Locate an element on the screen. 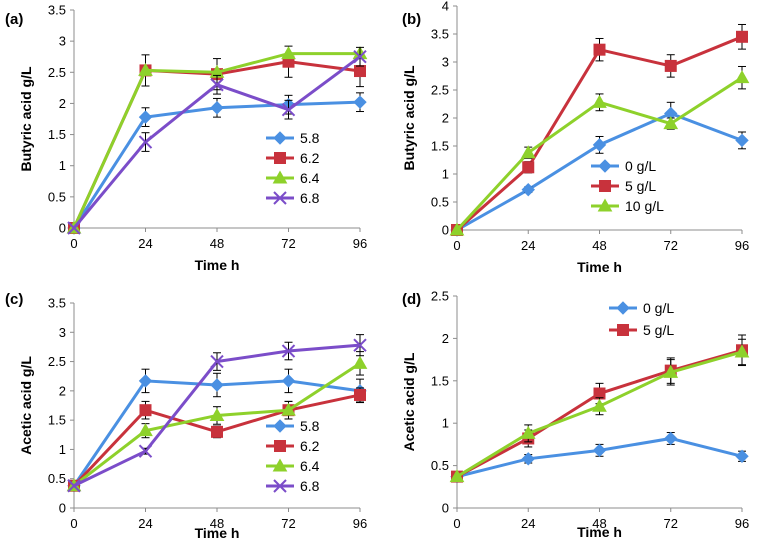 This screenshot has width=762, height=549. legend-label: 6.4 is located at coordinates (310, 466).